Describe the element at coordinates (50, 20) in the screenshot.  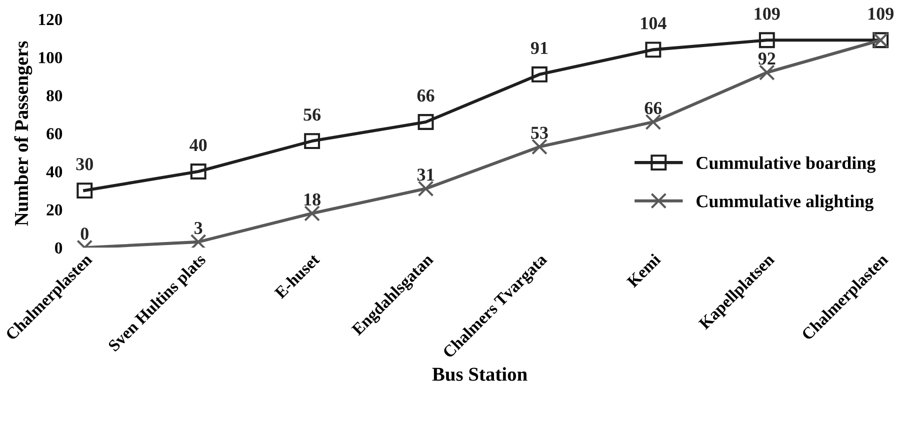
I see `y-tick-label: 120` at that location.